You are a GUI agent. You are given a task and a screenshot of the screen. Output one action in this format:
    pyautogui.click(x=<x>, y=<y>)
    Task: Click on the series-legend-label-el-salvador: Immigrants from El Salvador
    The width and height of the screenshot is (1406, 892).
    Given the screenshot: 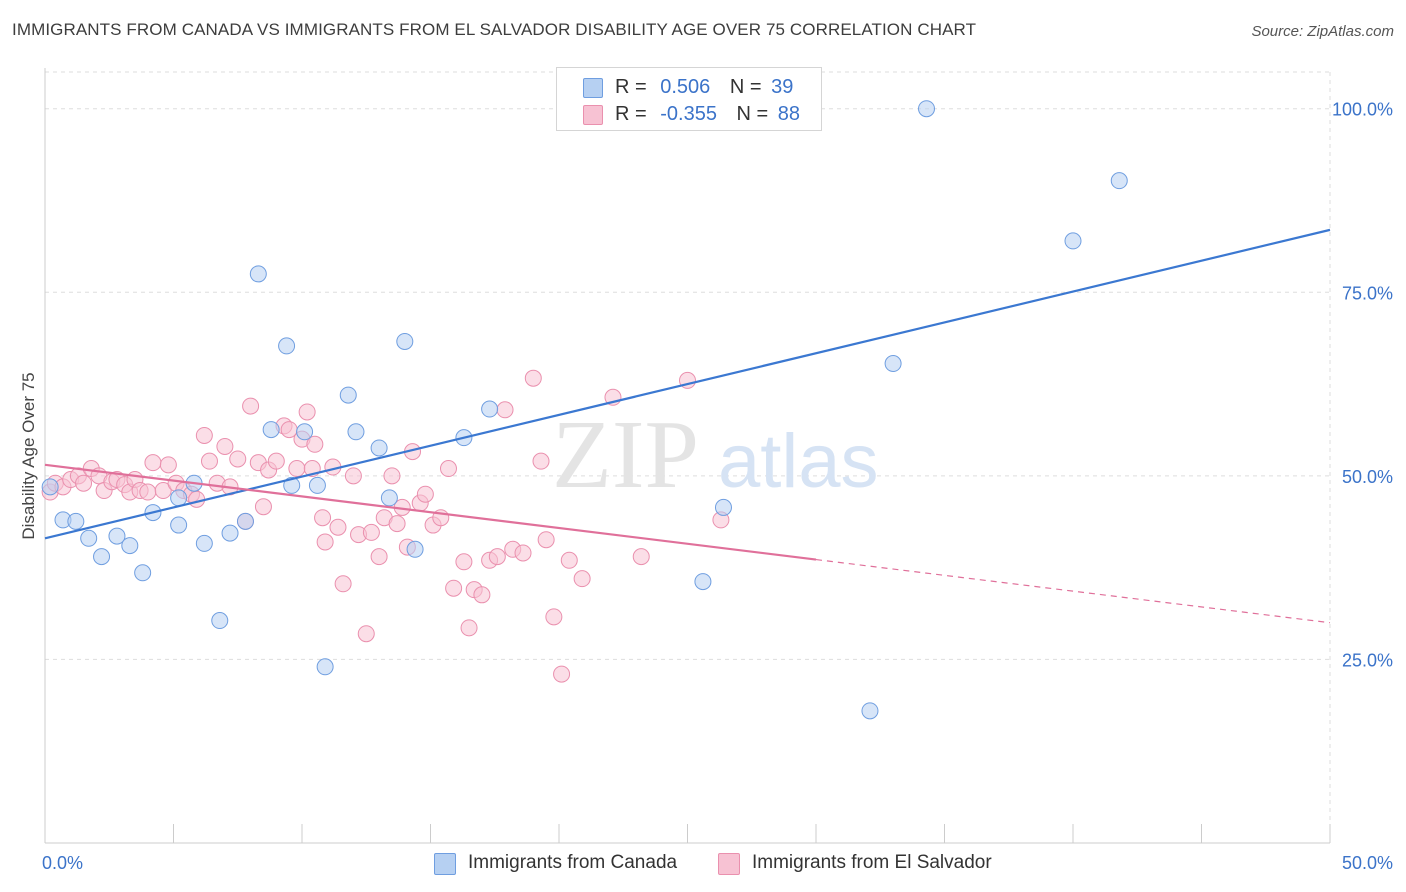 What is the action you would take?
    pyautogui.click(x=872, y=862)
    